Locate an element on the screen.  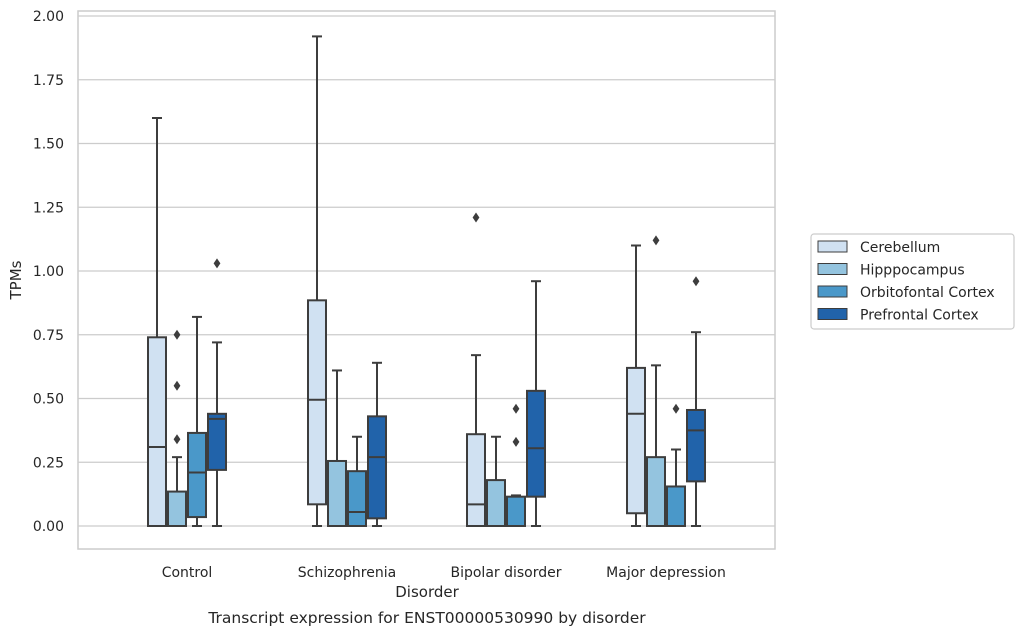
y-tick-labels: 0.00 0.25 0.50 0.75 1.00 1.25 1.50 1.75 2.00 is located at coordinates (48, 272).